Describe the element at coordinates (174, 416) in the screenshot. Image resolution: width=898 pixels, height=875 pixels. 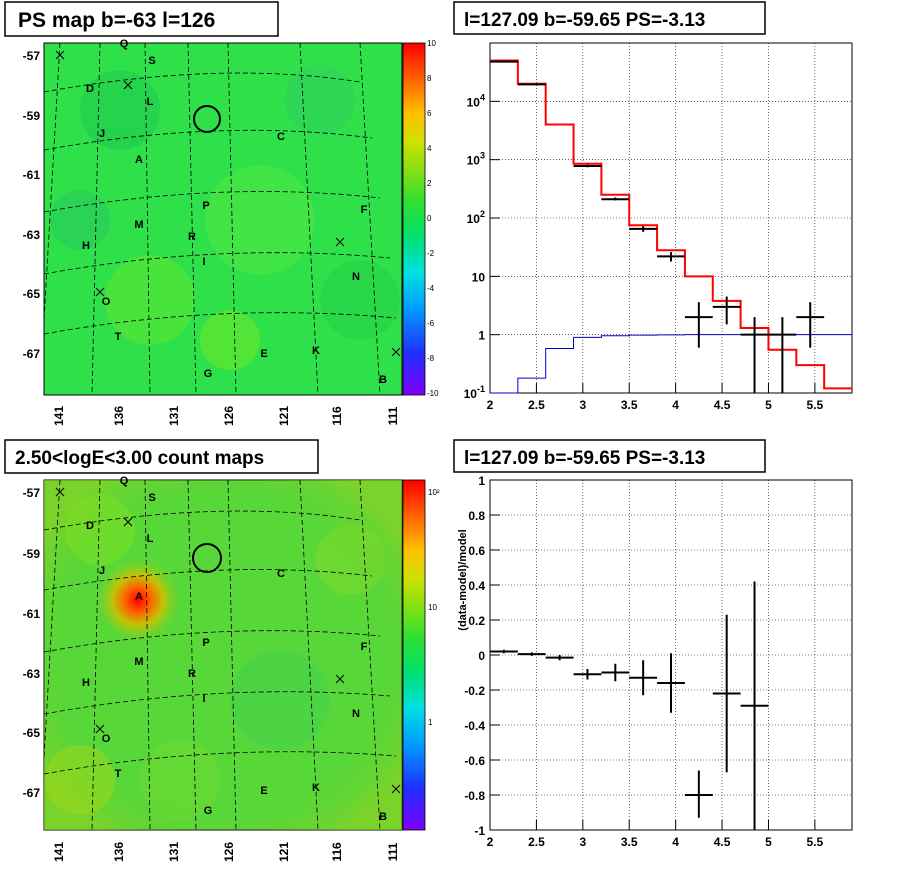
I see `svg-text: 131` at that location.